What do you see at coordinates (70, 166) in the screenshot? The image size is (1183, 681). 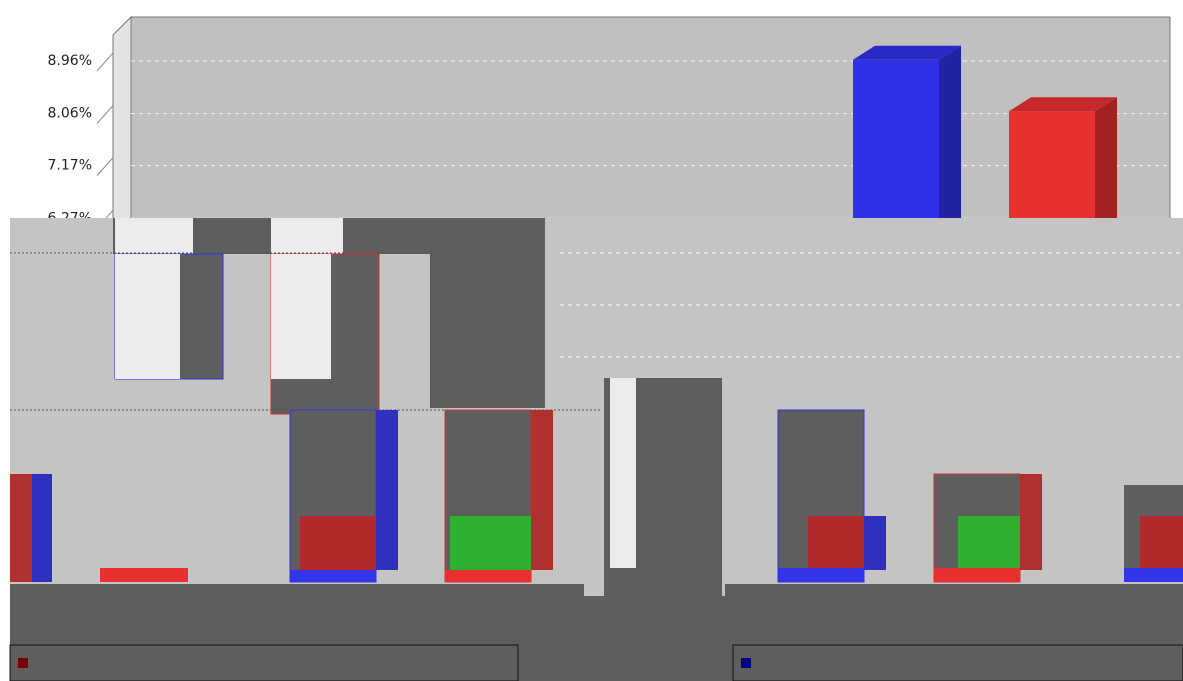 I see `y-tick-label: 7.17%` at bounding box center [70, 166].